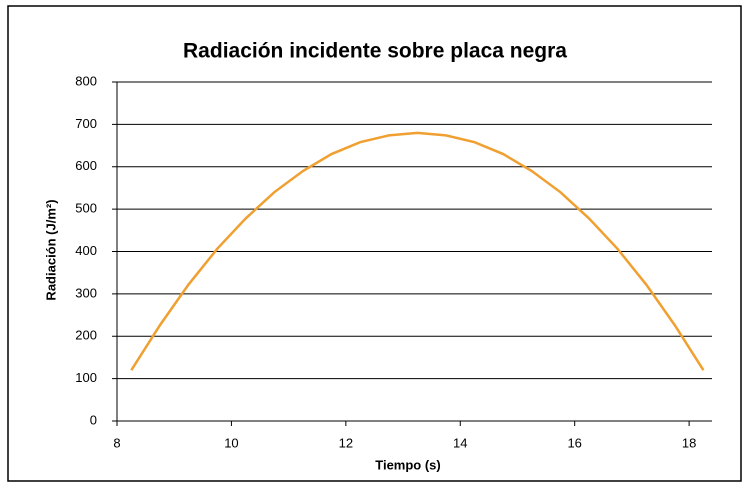 Image resolution: width=750 pixels, height=493 pixels. What do you see at coordinates (86, 80) in the screenshot?
I see `y-tick-label: 800` at bounding box center [86, 80].